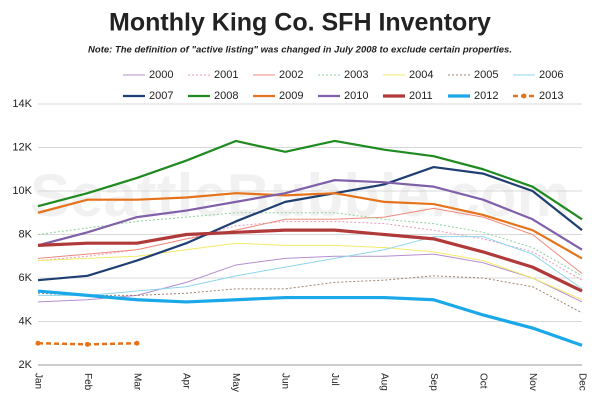 This screenshot has height=408, width=600. Describe the element at coordinates (334, 379) in the screenshot. I see `x-tick-label: Jul` at that location.